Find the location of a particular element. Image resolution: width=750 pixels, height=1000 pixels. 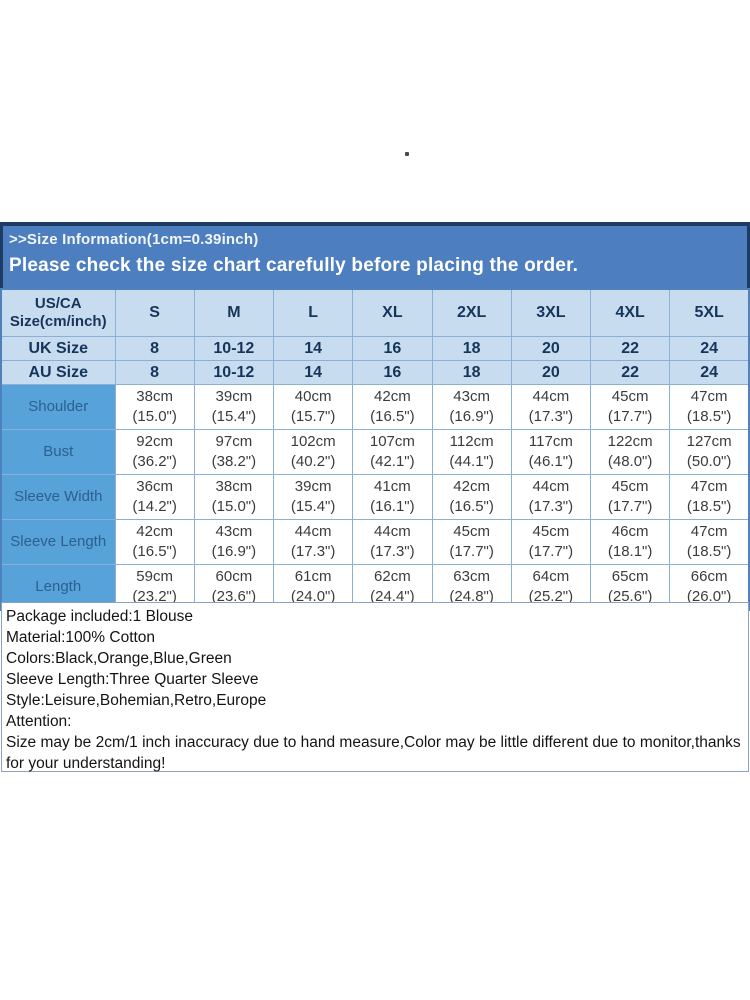

detail-line-colors: Colors:Black,Orange,Blue,Green is located at coordinates (119, 658).